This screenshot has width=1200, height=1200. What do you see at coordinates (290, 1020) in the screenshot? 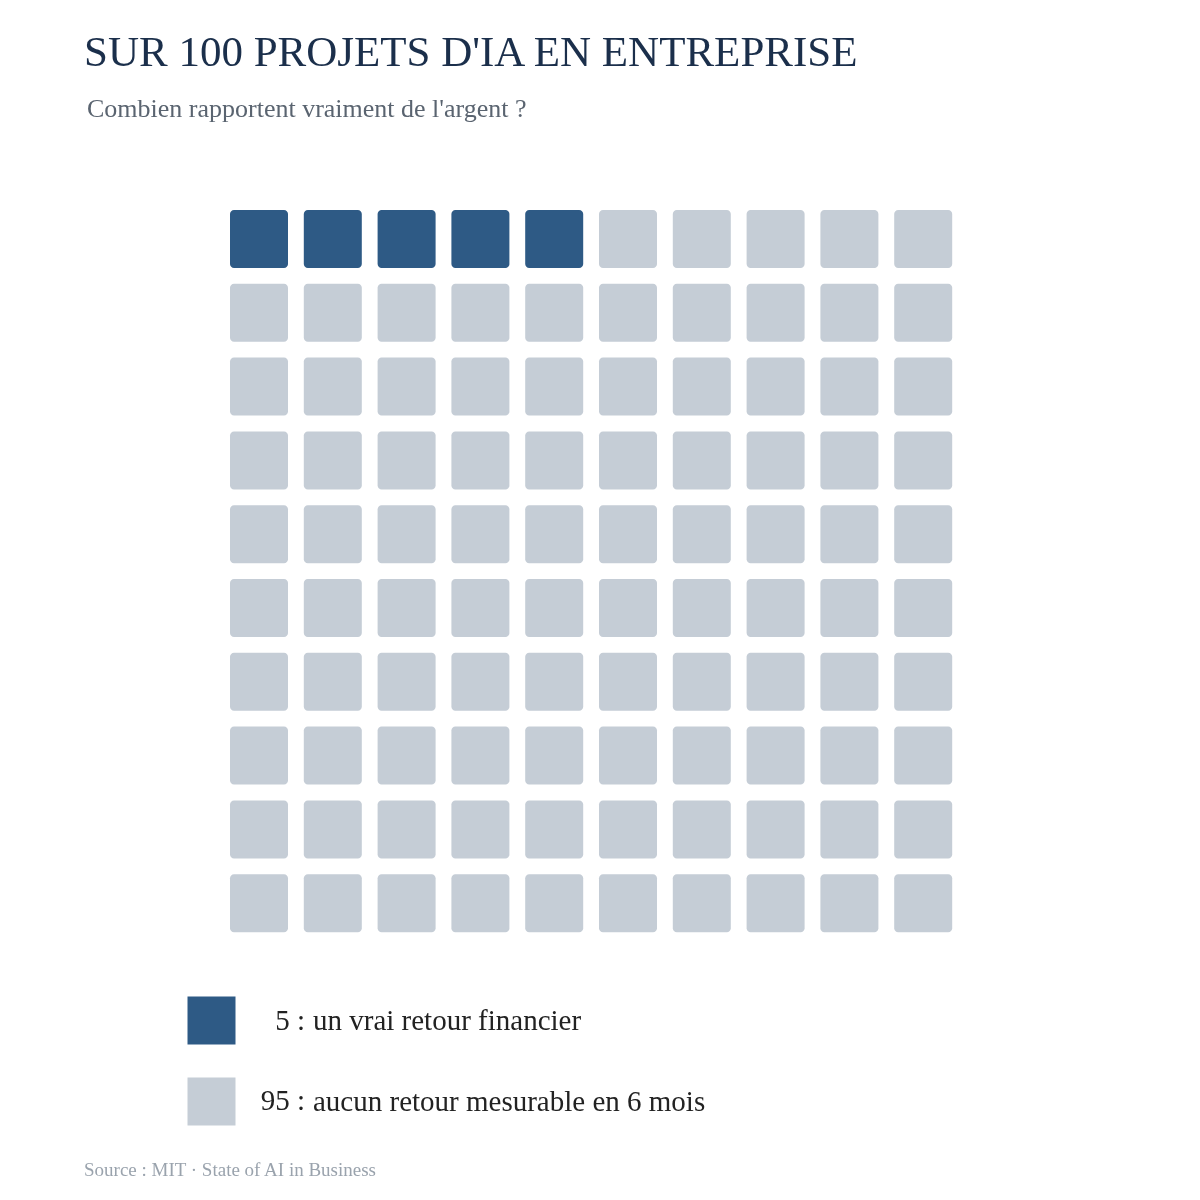
I see `data-label: 5 :` at bounding box center [290, 1020].